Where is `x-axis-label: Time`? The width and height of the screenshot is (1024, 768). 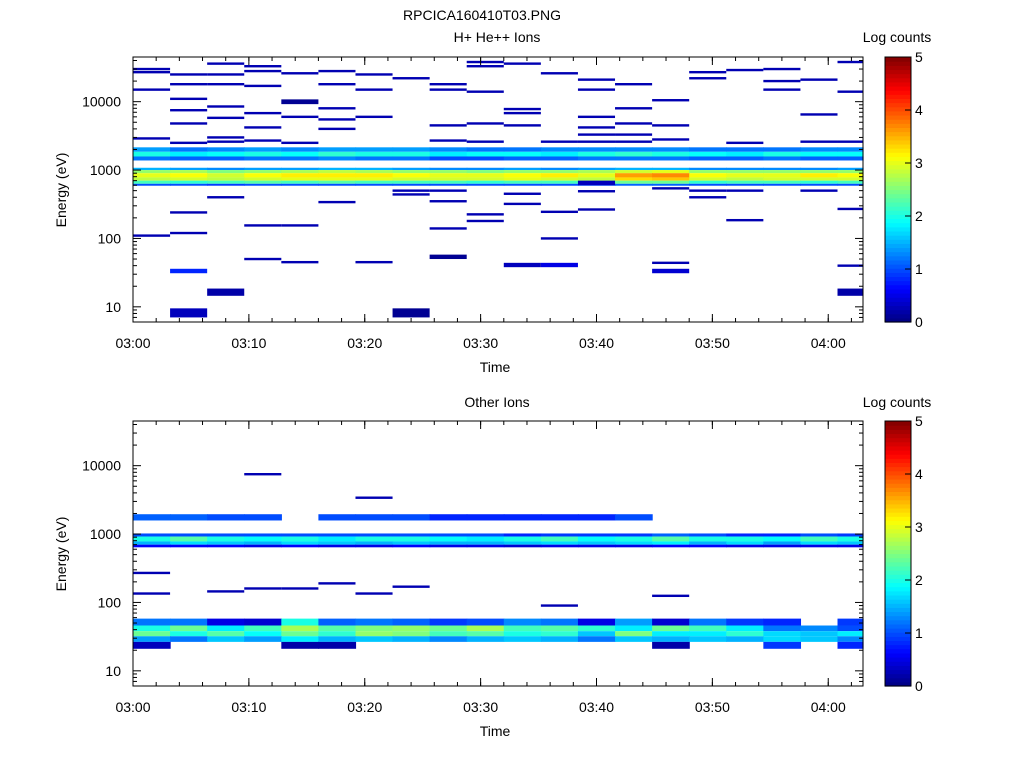
x-axis-label: Time is located at coordinates (495, 367).